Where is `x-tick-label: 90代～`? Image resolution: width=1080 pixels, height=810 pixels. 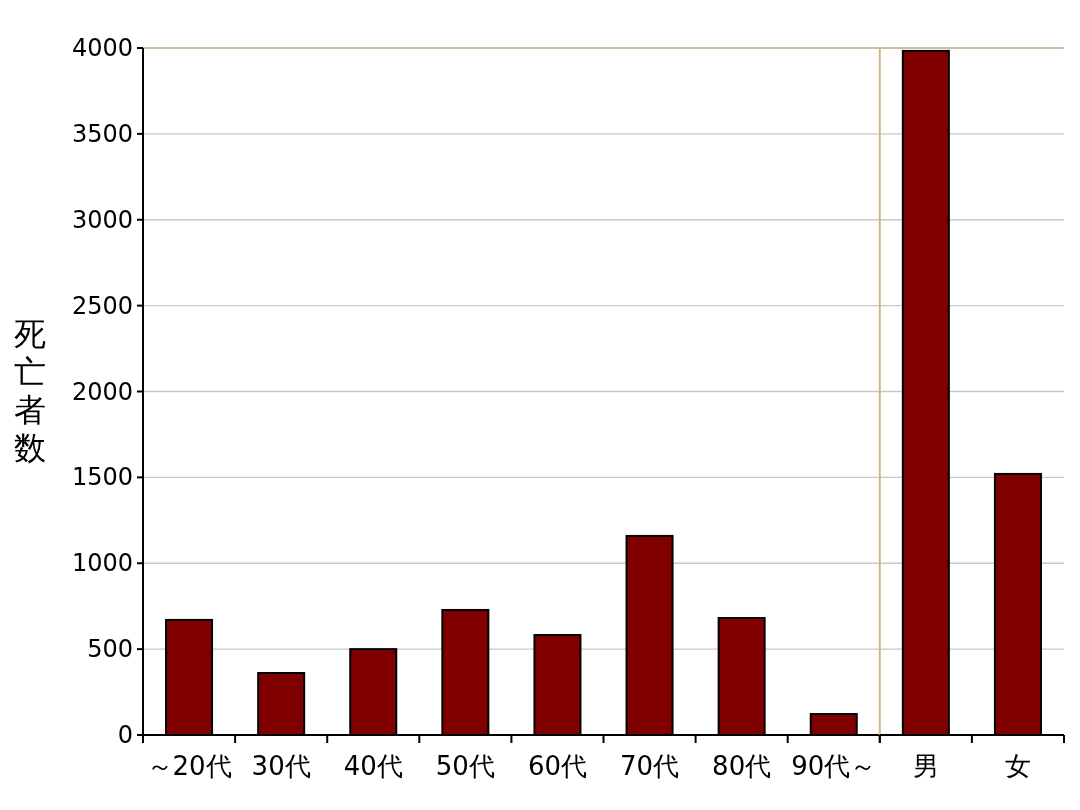 x-tick-label: 90代～ is located at coordinates (834, 766).